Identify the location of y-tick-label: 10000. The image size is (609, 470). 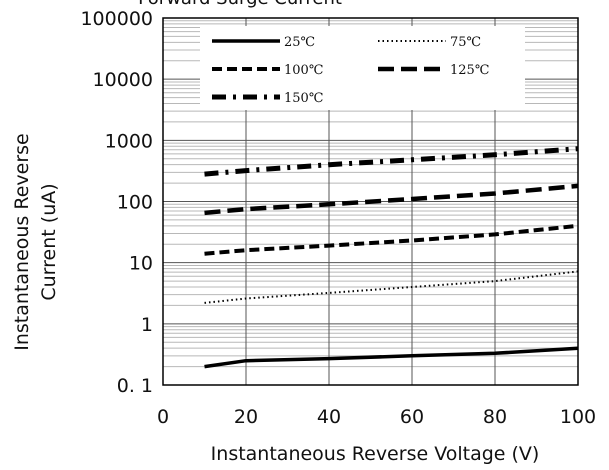
(123, 80).